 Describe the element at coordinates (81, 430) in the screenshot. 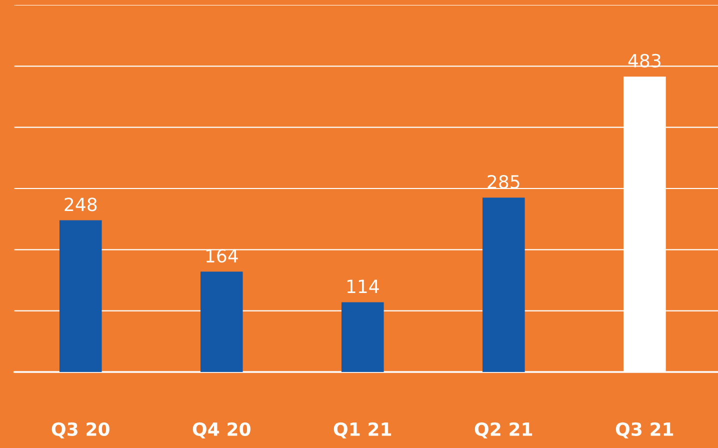

I see `x-tick-label: Q3 20` at that location.